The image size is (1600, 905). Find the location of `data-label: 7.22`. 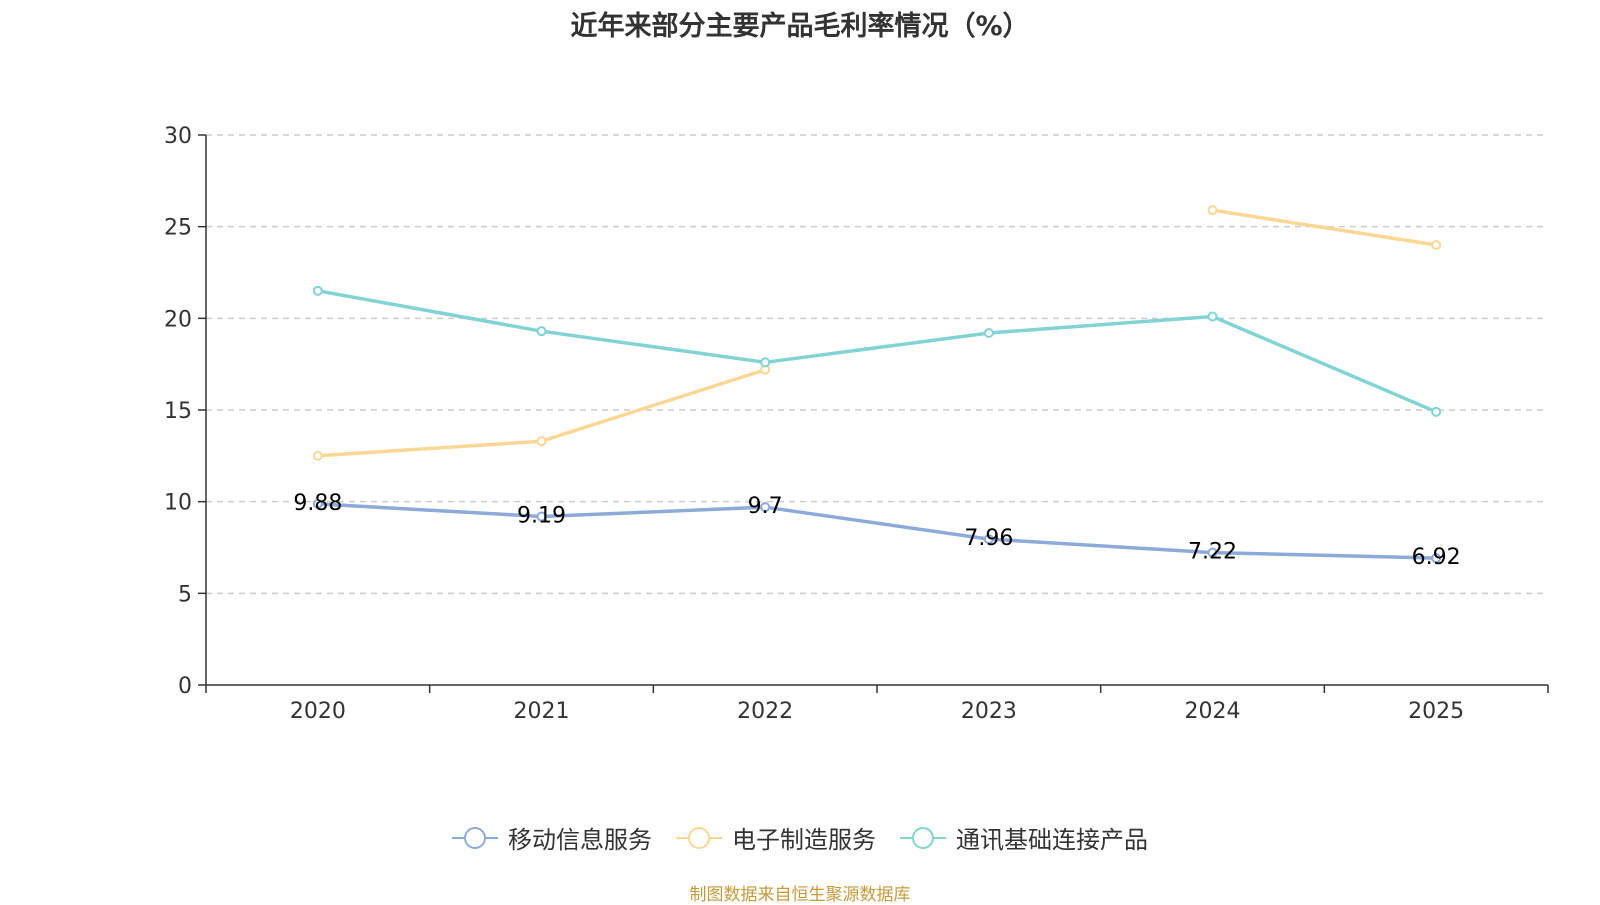

data-label: 7.22 is located at coordinates (1212, 552).